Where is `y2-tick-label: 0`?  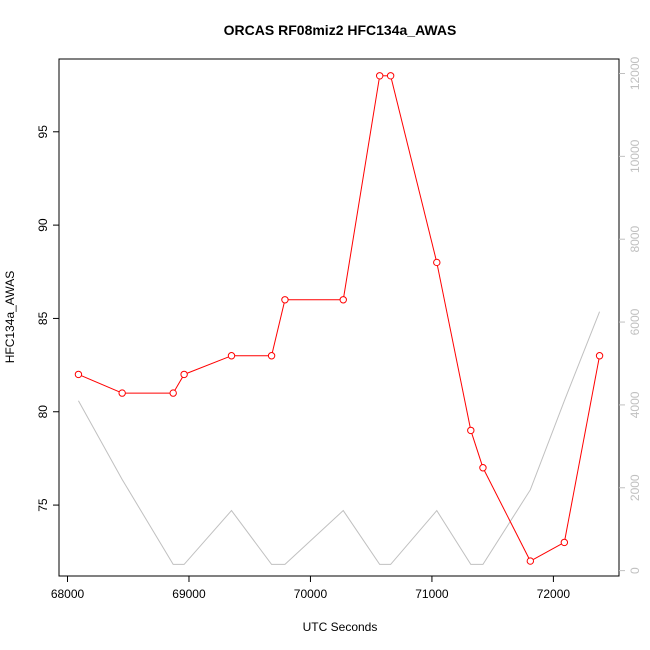
y2-tick-label: 0 is located at coordinates (635, 570).